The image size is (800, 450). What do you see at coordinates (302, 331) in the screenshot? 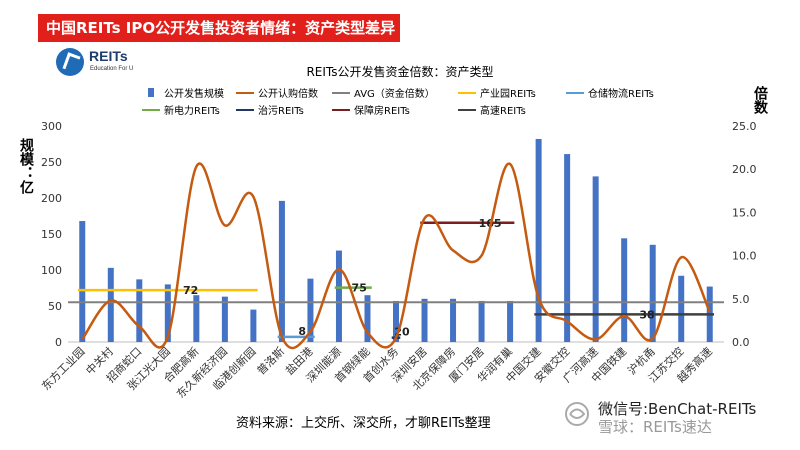
I see `group-average-label: 8` at bounding box center [302, 331].